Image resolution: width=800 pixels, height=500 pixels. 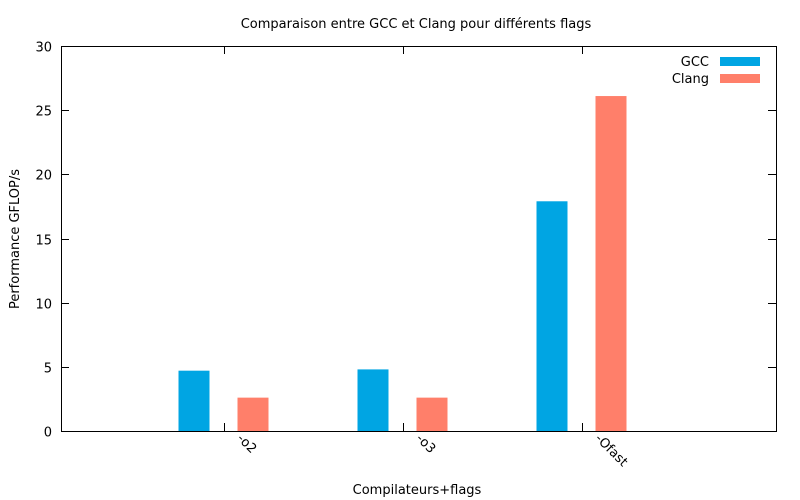 What do you see at coordinates (373, 400) in the screenshot?
I see `bar-gcc-o3` at bounding box center [373, 400].